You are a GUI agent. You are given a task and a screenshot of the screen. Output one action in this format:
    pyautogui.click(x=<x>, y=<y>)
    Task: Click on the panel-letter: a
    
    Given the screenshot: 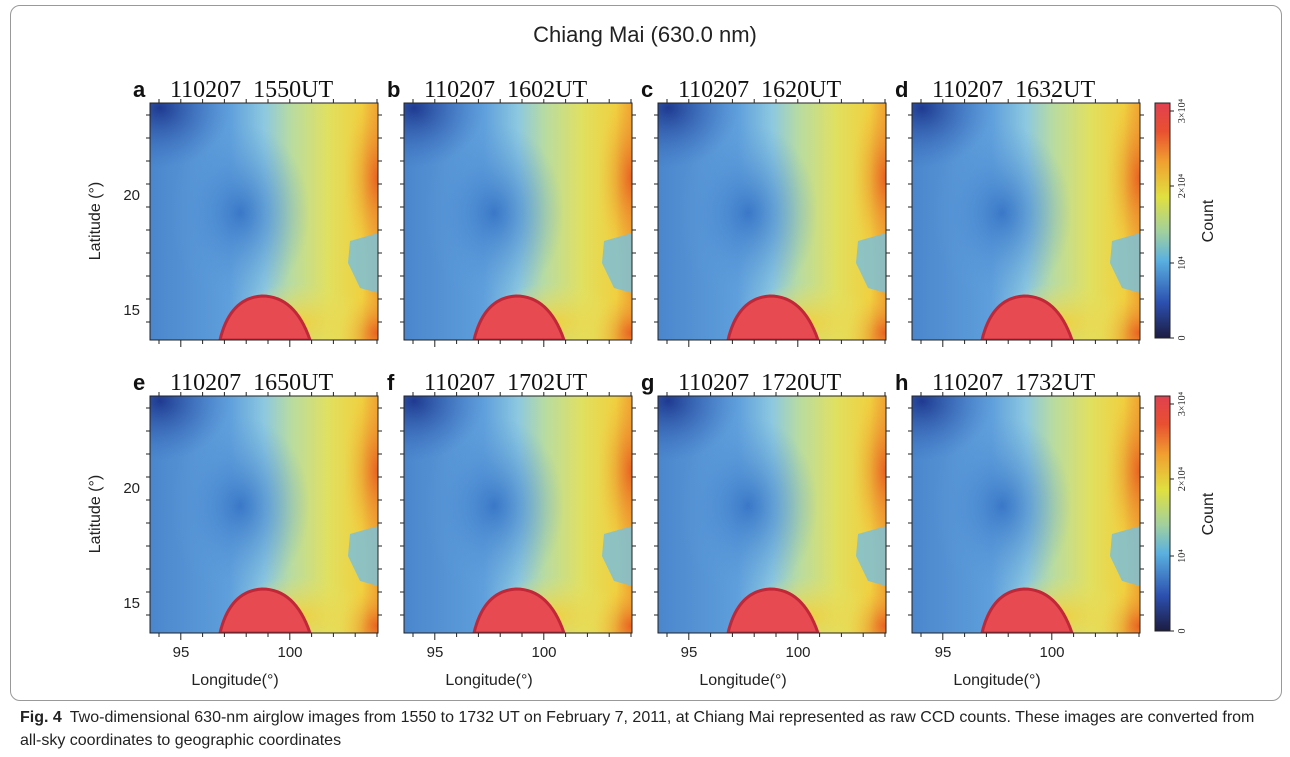 What is the action you would take?
    pyautogui.click(x=139, y=89)
    